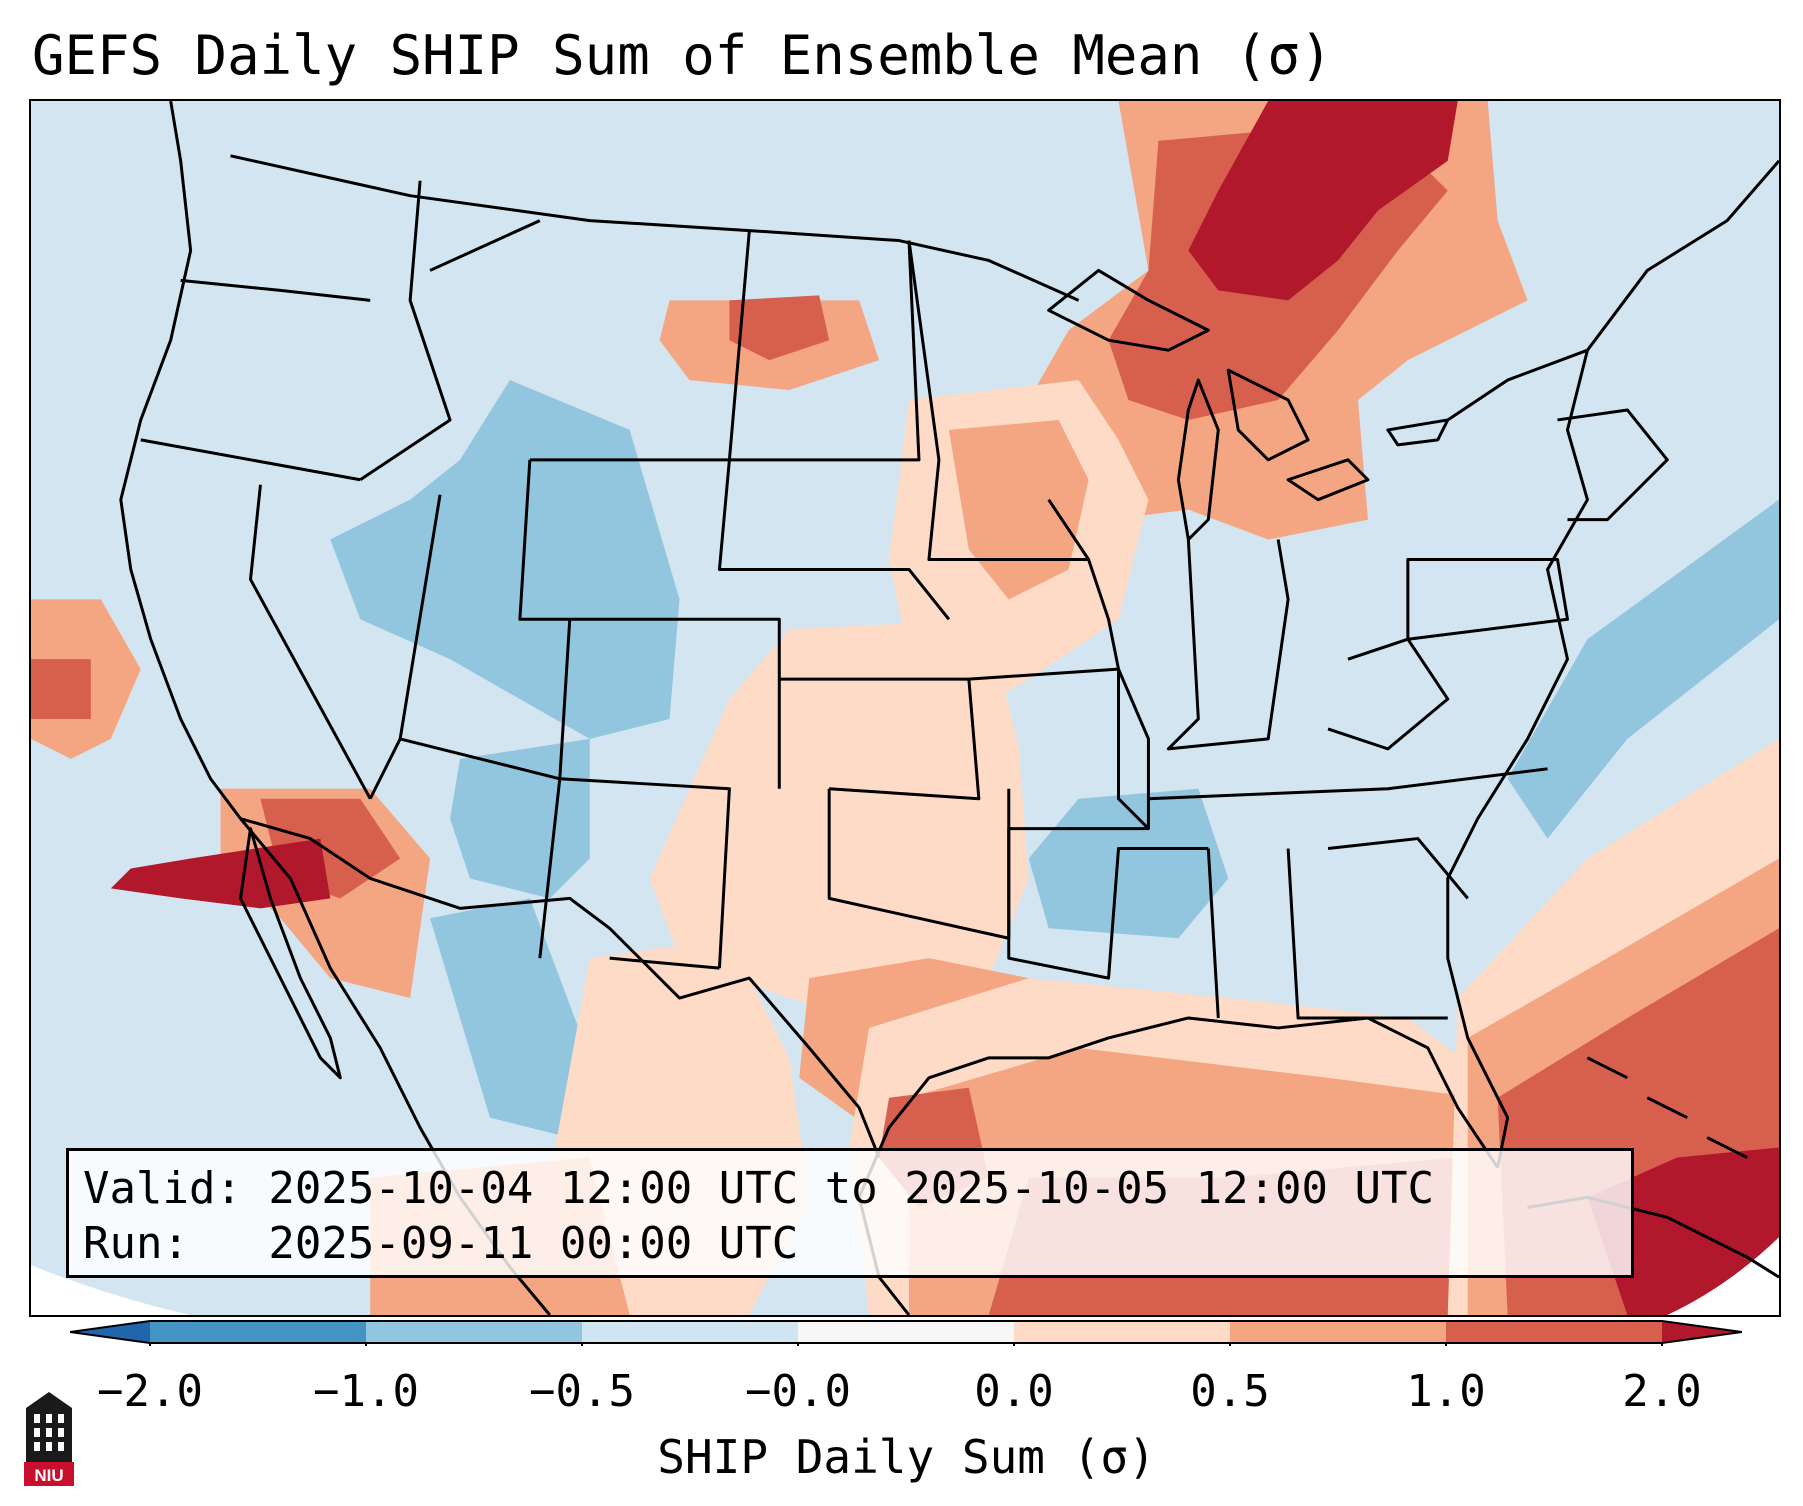 Image resolution: width=1803 pixels, height=1506 pixels. Describe the element at coordinates (1613, 465) in the screenshot. I see `state-line-new-england` at that location.